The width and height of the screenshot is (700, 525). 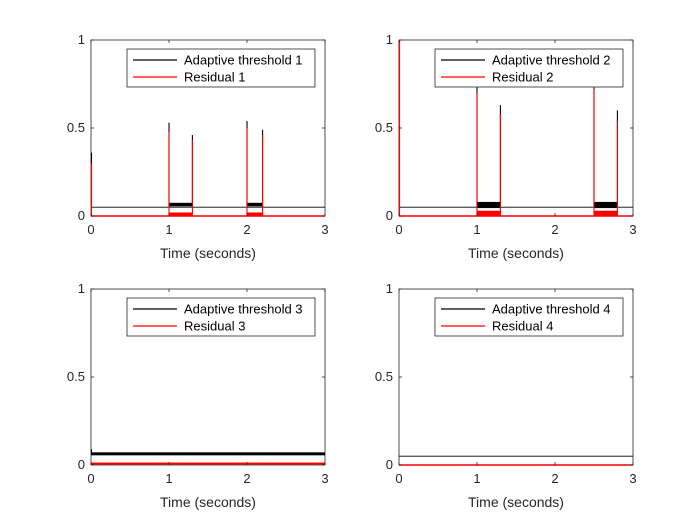 I want to click on legend: Adaptive threshold 4 Residual 4, so click(x=529, y=317).